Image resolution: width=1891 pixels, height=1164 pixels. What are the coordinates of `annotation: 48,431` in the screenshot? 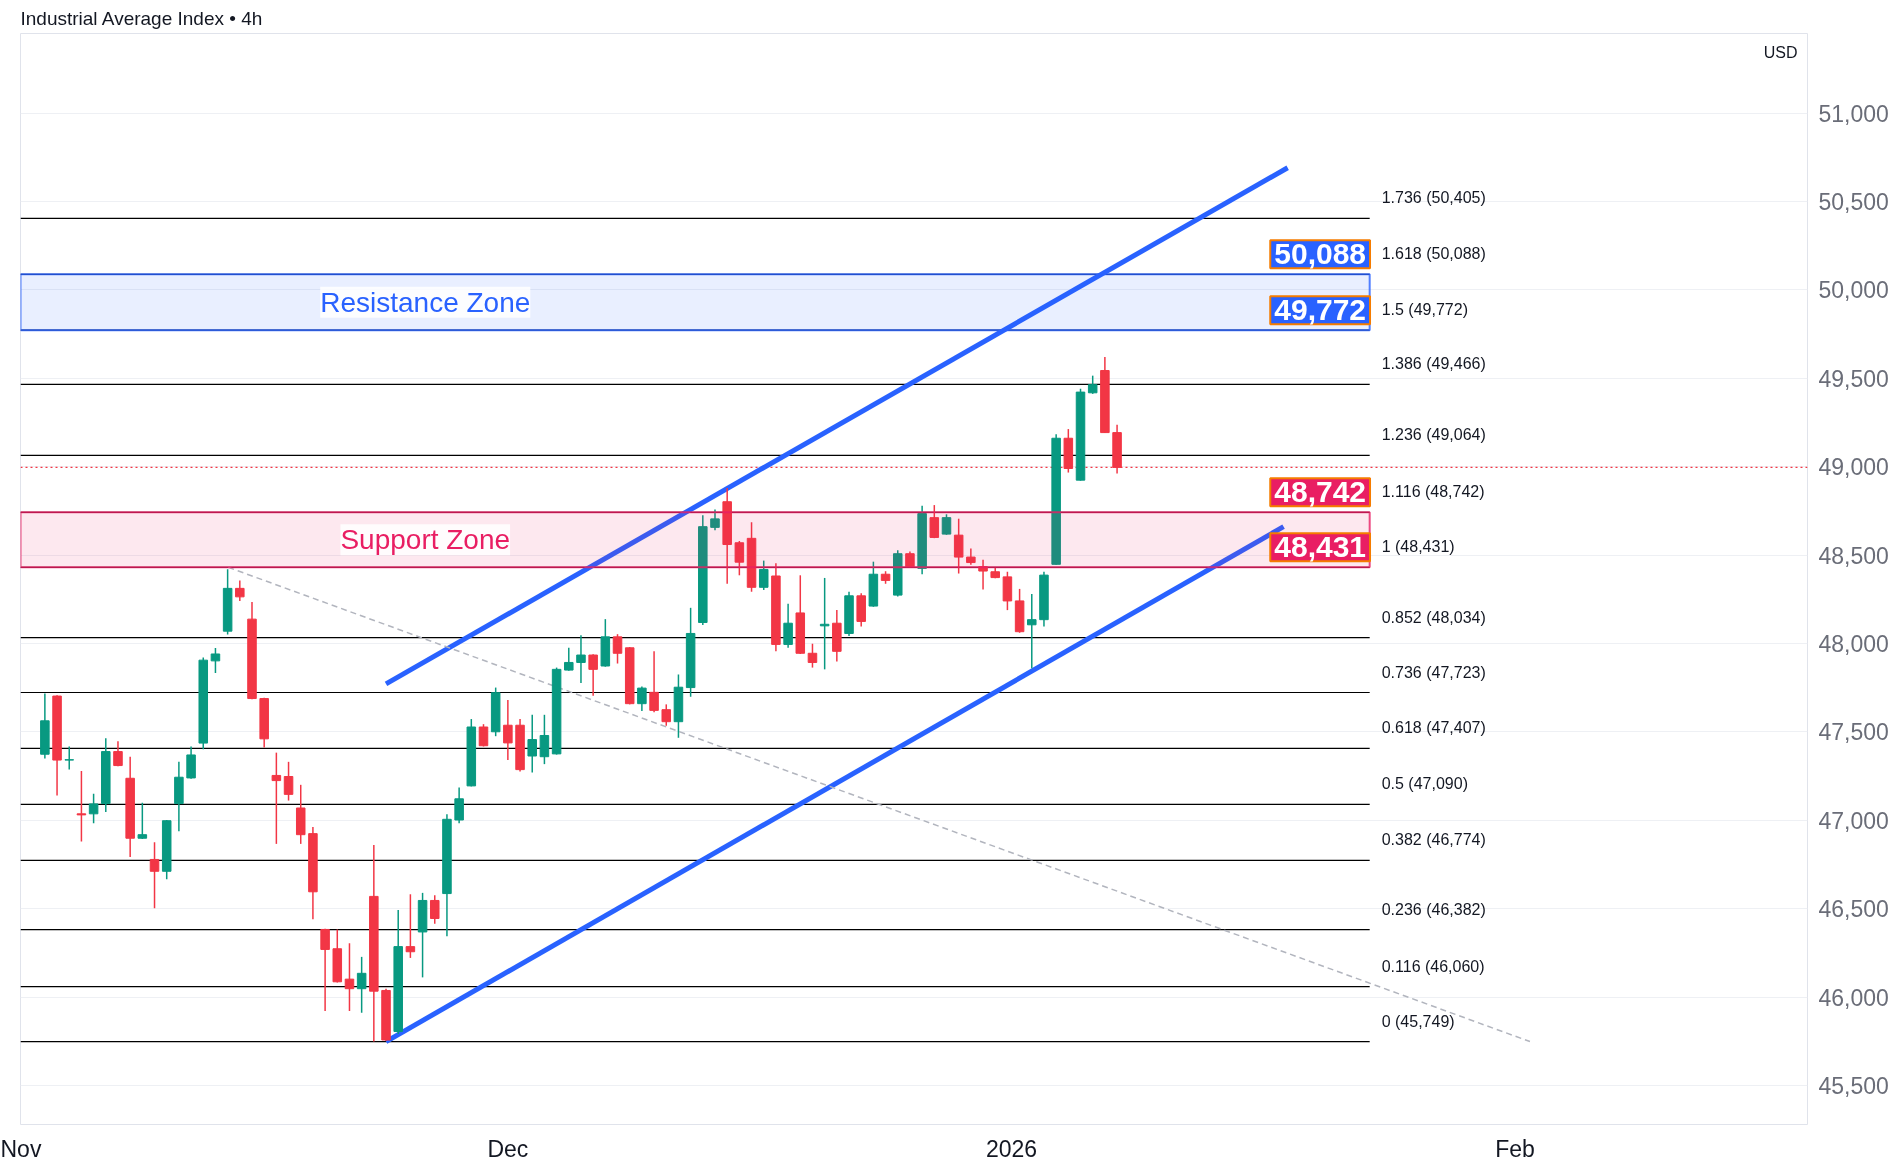 It's located at (1320, 547).